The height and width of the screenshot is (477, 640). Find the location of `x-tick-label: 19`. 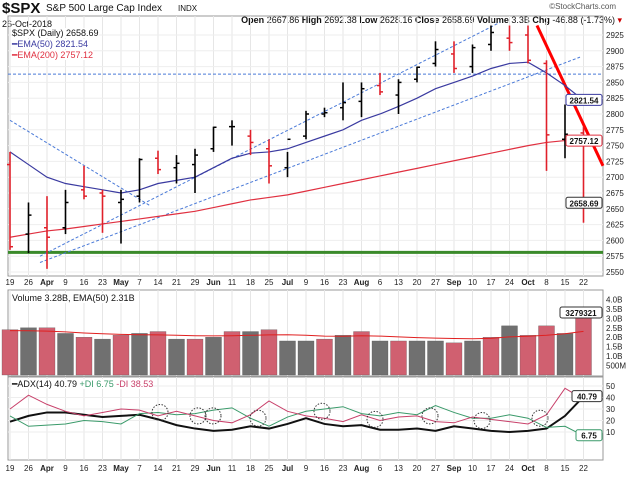

x-tick-label: 19 is located at coordinates (10, 468).